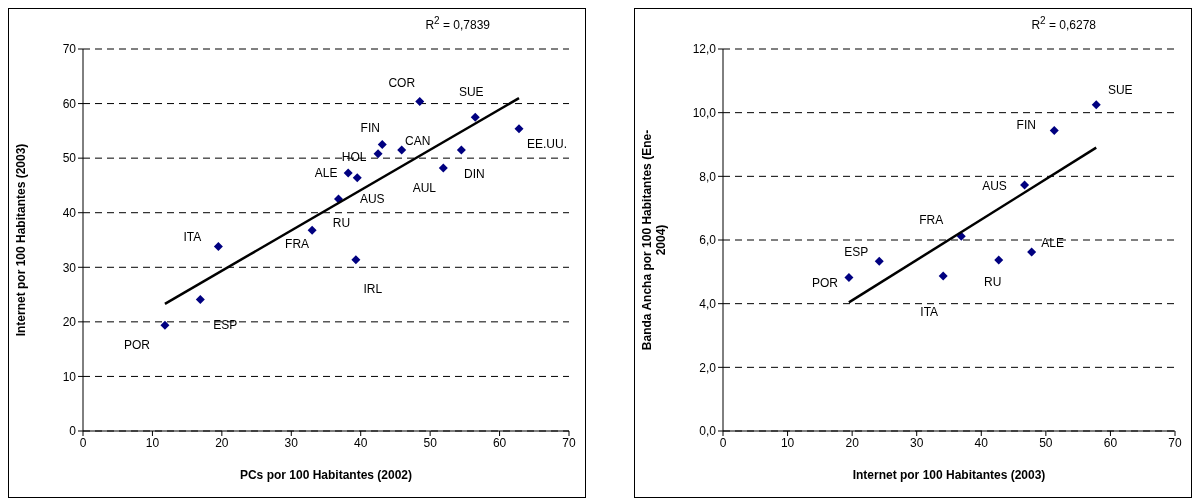  I want to click on y-tick-label: 0, so click(73, 431).